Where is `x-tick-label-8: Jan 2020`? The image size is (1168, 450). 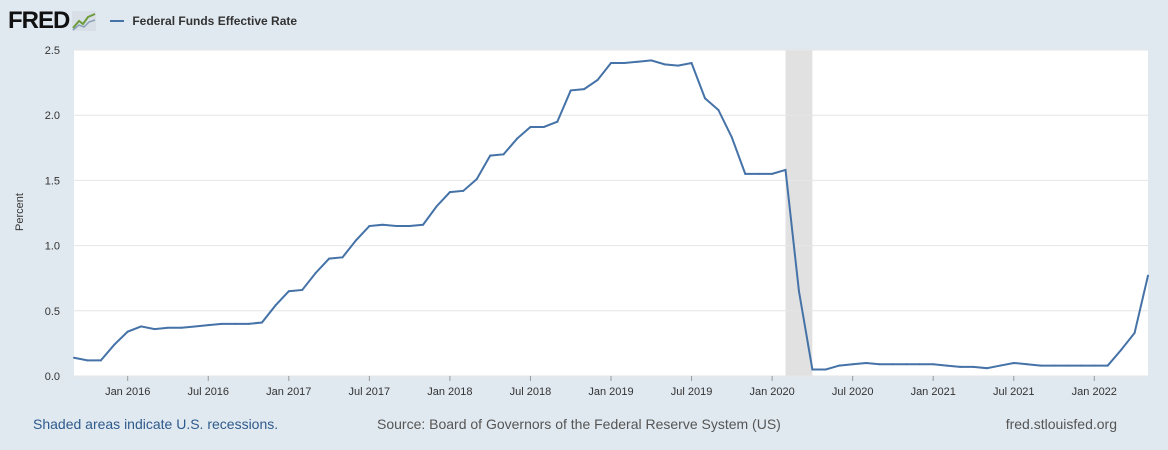
x-tick-label-8: Jan 2020 is located at coordinates (771, 392).